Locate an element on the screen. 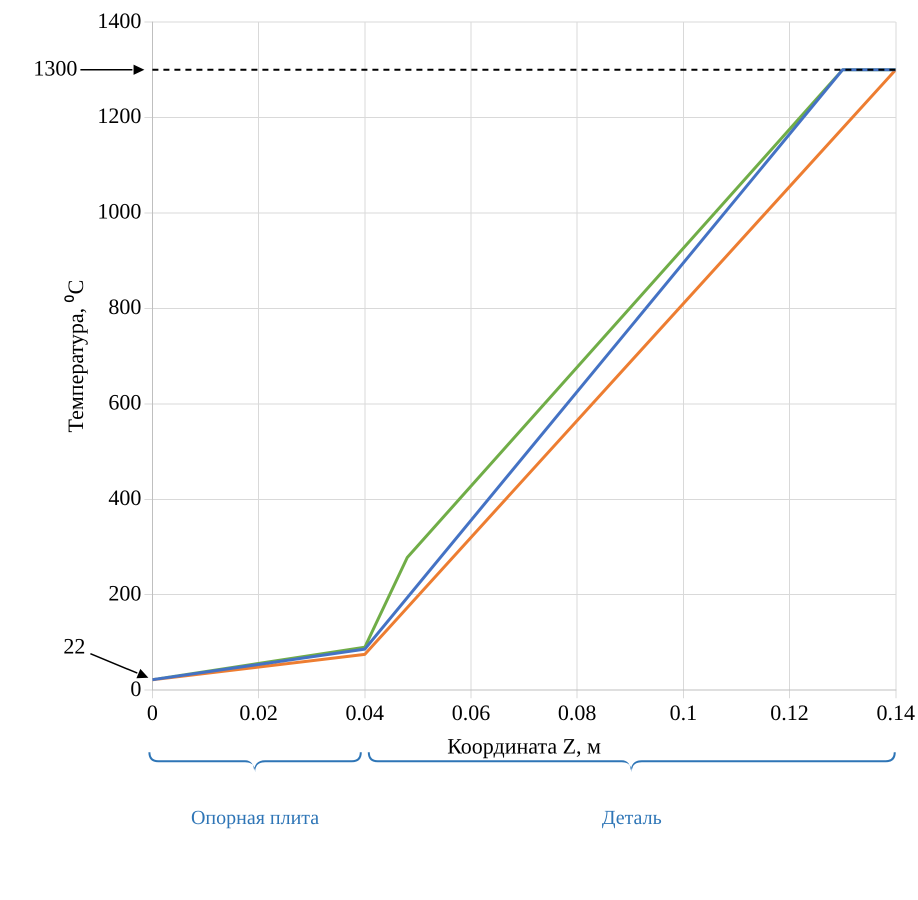  ref-line-label: 1300 is located at coordinates (55, 68).